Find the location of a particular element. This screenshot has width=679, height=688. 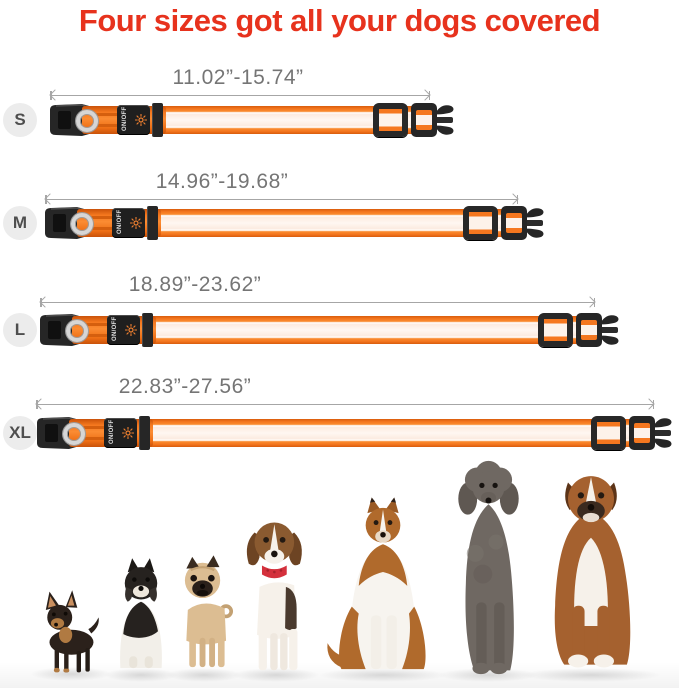

size-badge-s: S is located at coordinates (20, 120).